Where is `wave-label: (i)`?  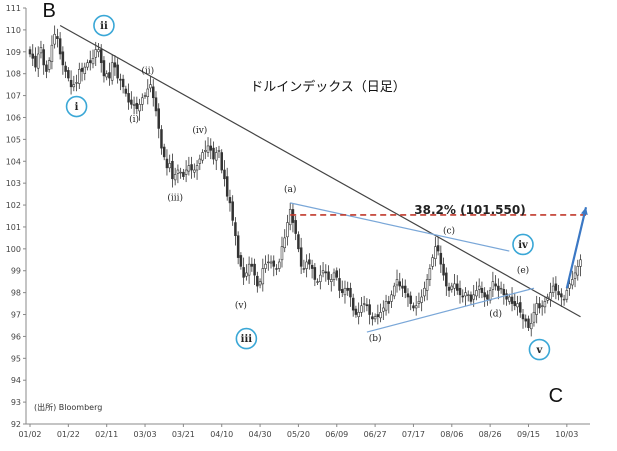
wave-label: (i) is located at coordinates (134, 119).